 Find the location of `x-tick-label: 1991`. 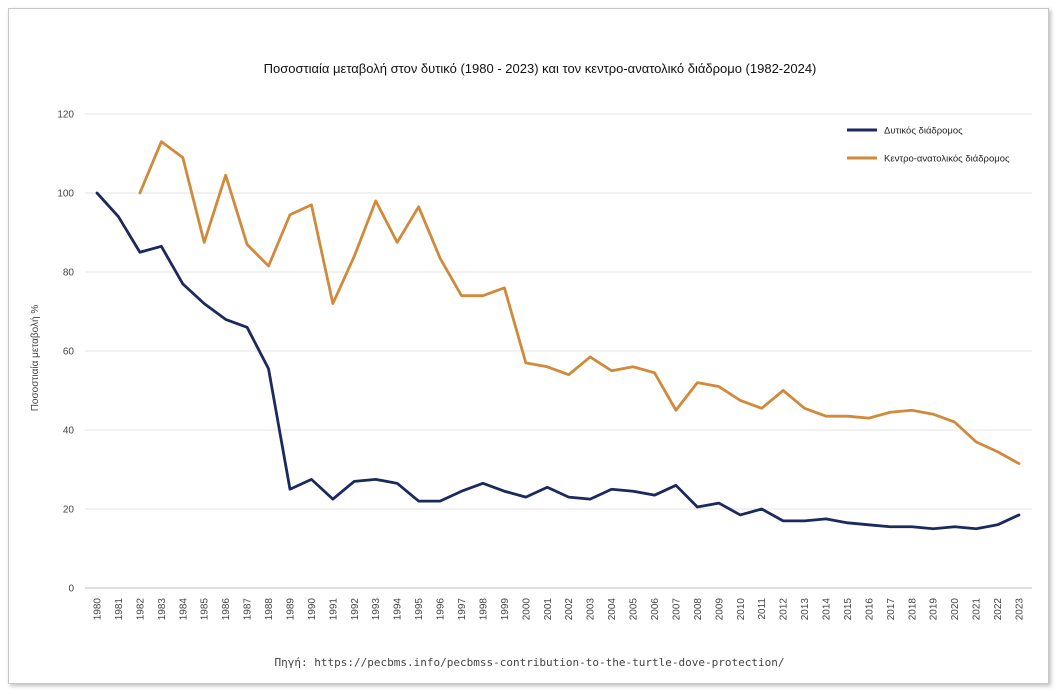

x-tick-label: 1991 is located at coordinates (333, 609).